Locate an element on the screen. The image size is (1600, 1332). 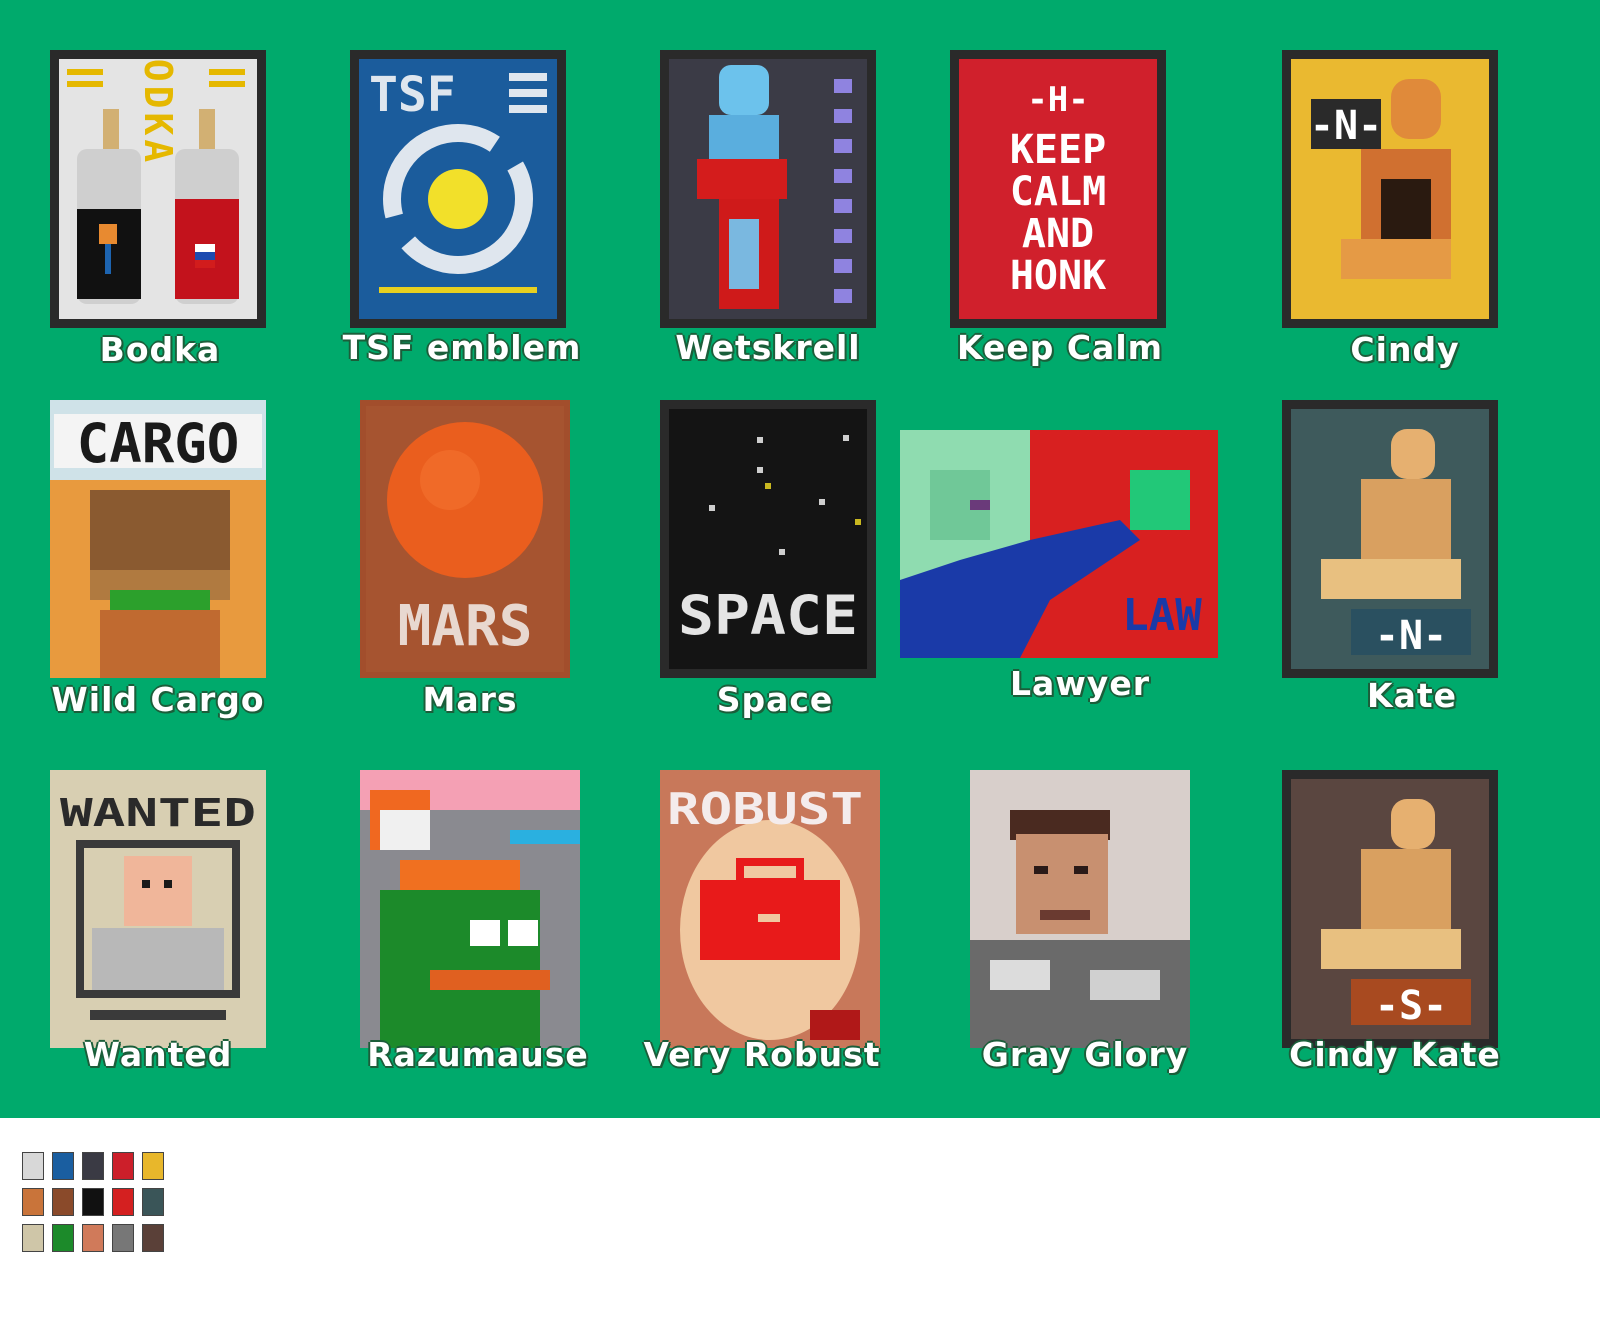
poster-very-robust-text: ROBUST is located at coordinates (765, 809).